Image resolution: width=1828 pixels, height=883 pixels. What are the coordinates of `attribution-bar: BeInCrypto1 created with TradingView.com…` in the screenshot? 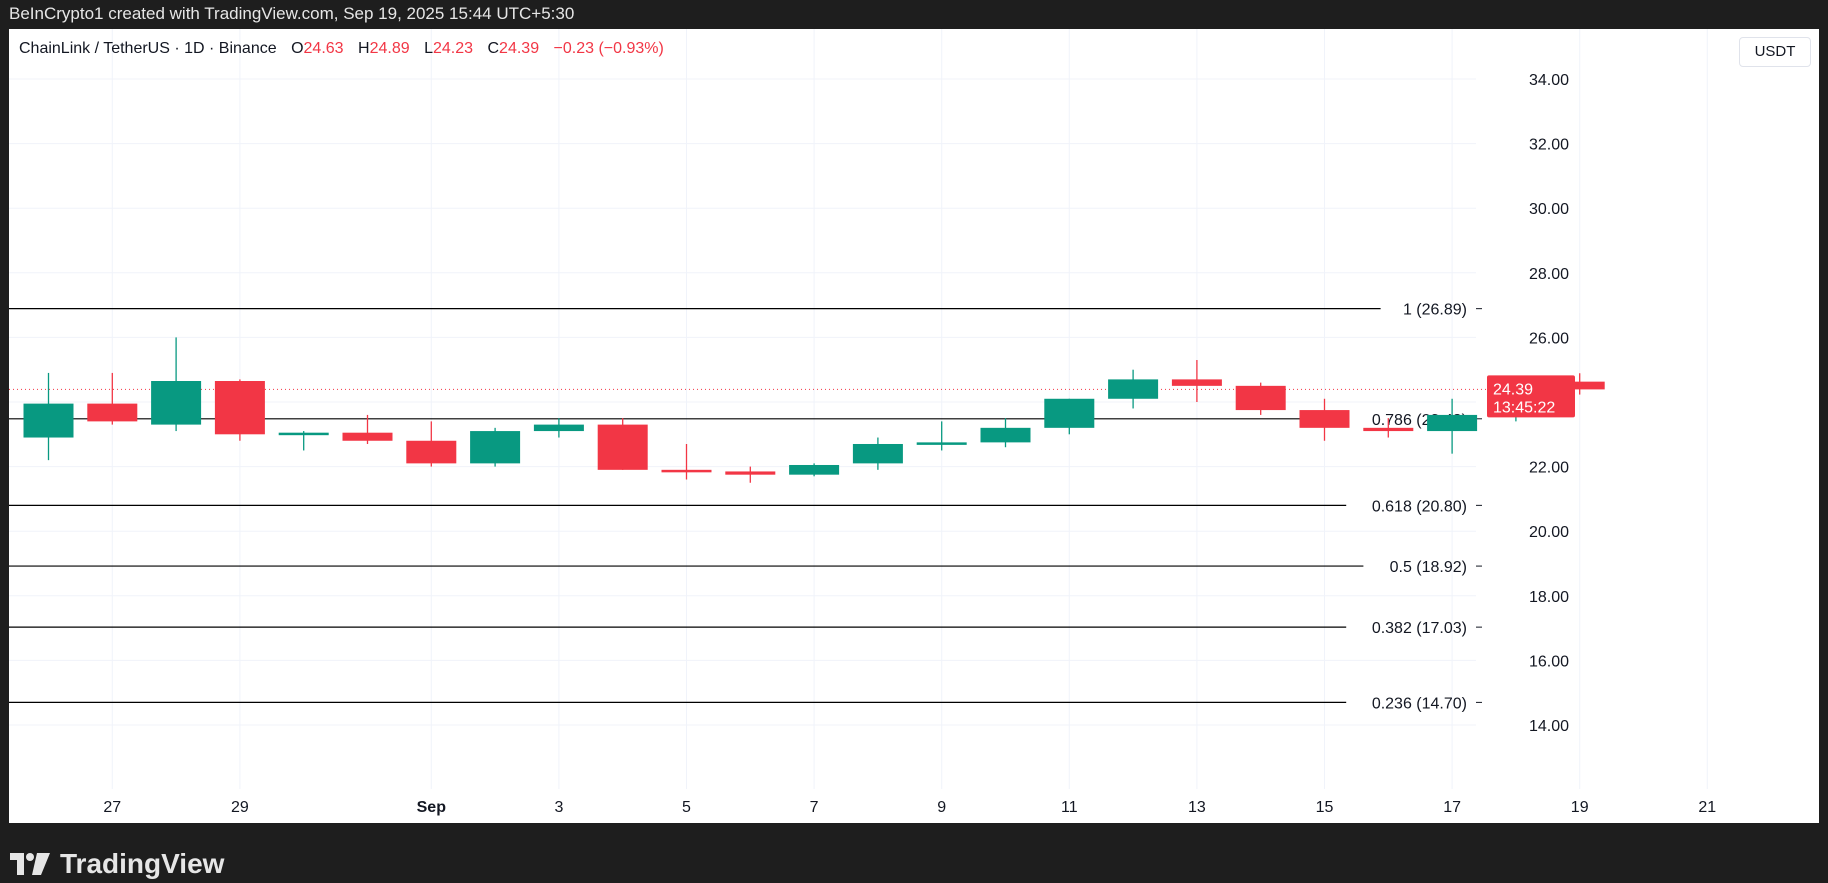 It's located at (914, 14).